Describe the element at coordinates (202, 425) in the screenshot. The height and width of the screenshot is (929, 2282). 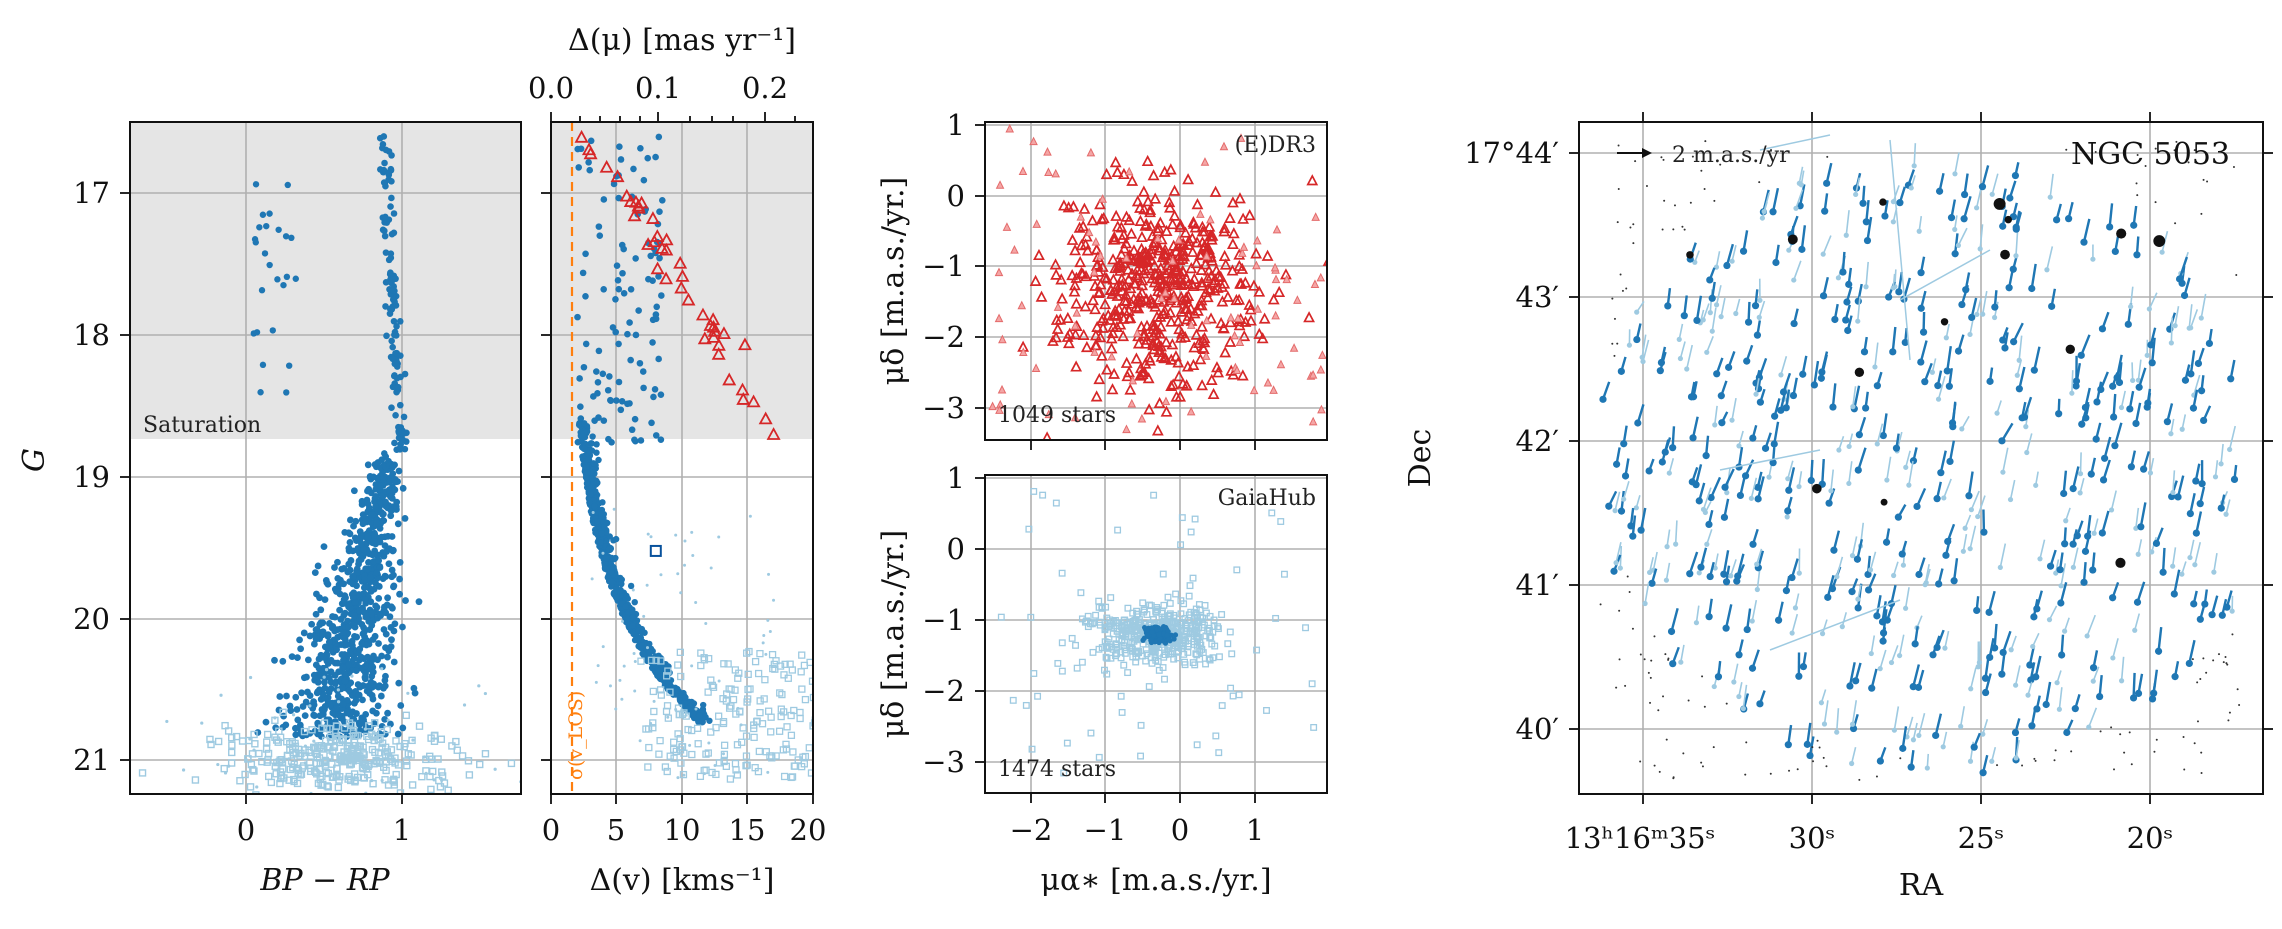
I see `saturation-label: Saturation` at that location.